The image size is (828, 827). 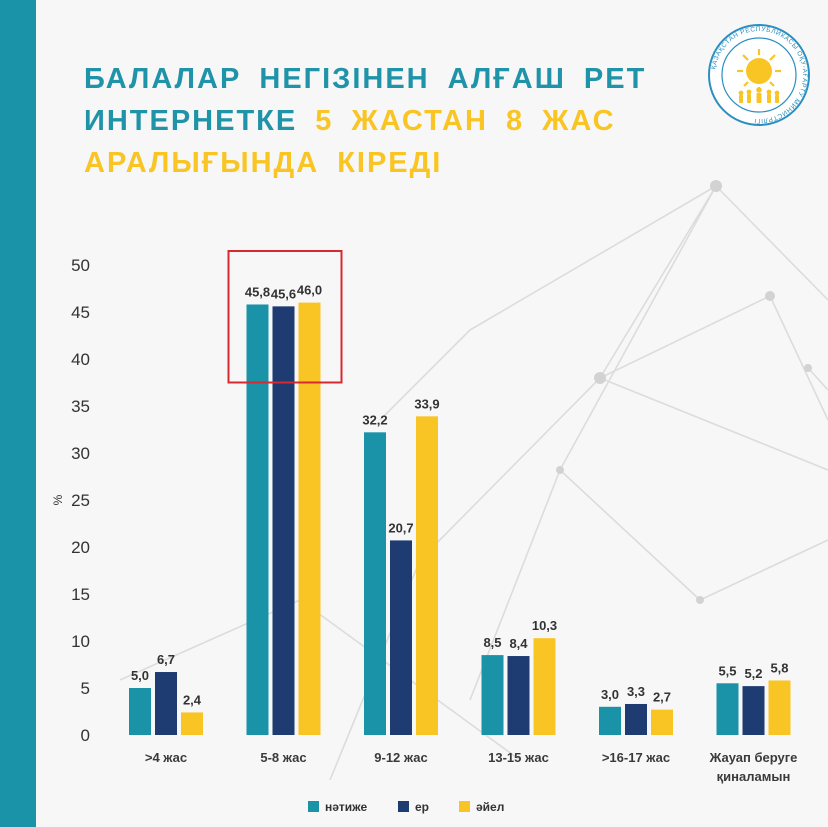 What do you see at coordinates (518, 757) in the screenshot?
I see `x-category-label: 13-15 жас` at bounding box center [518, 757].